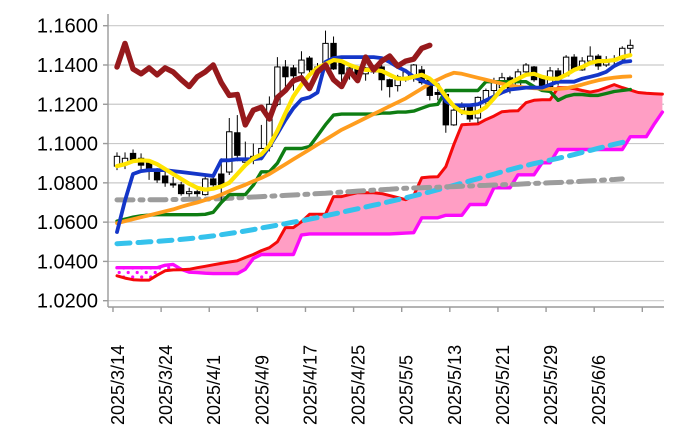 Image resolution: width=674 pixels, height=440 pixels. Describe the element at coordinates (551, 385) in the screenshot. I see `x-axis-label: 2025/5/29` at that location.